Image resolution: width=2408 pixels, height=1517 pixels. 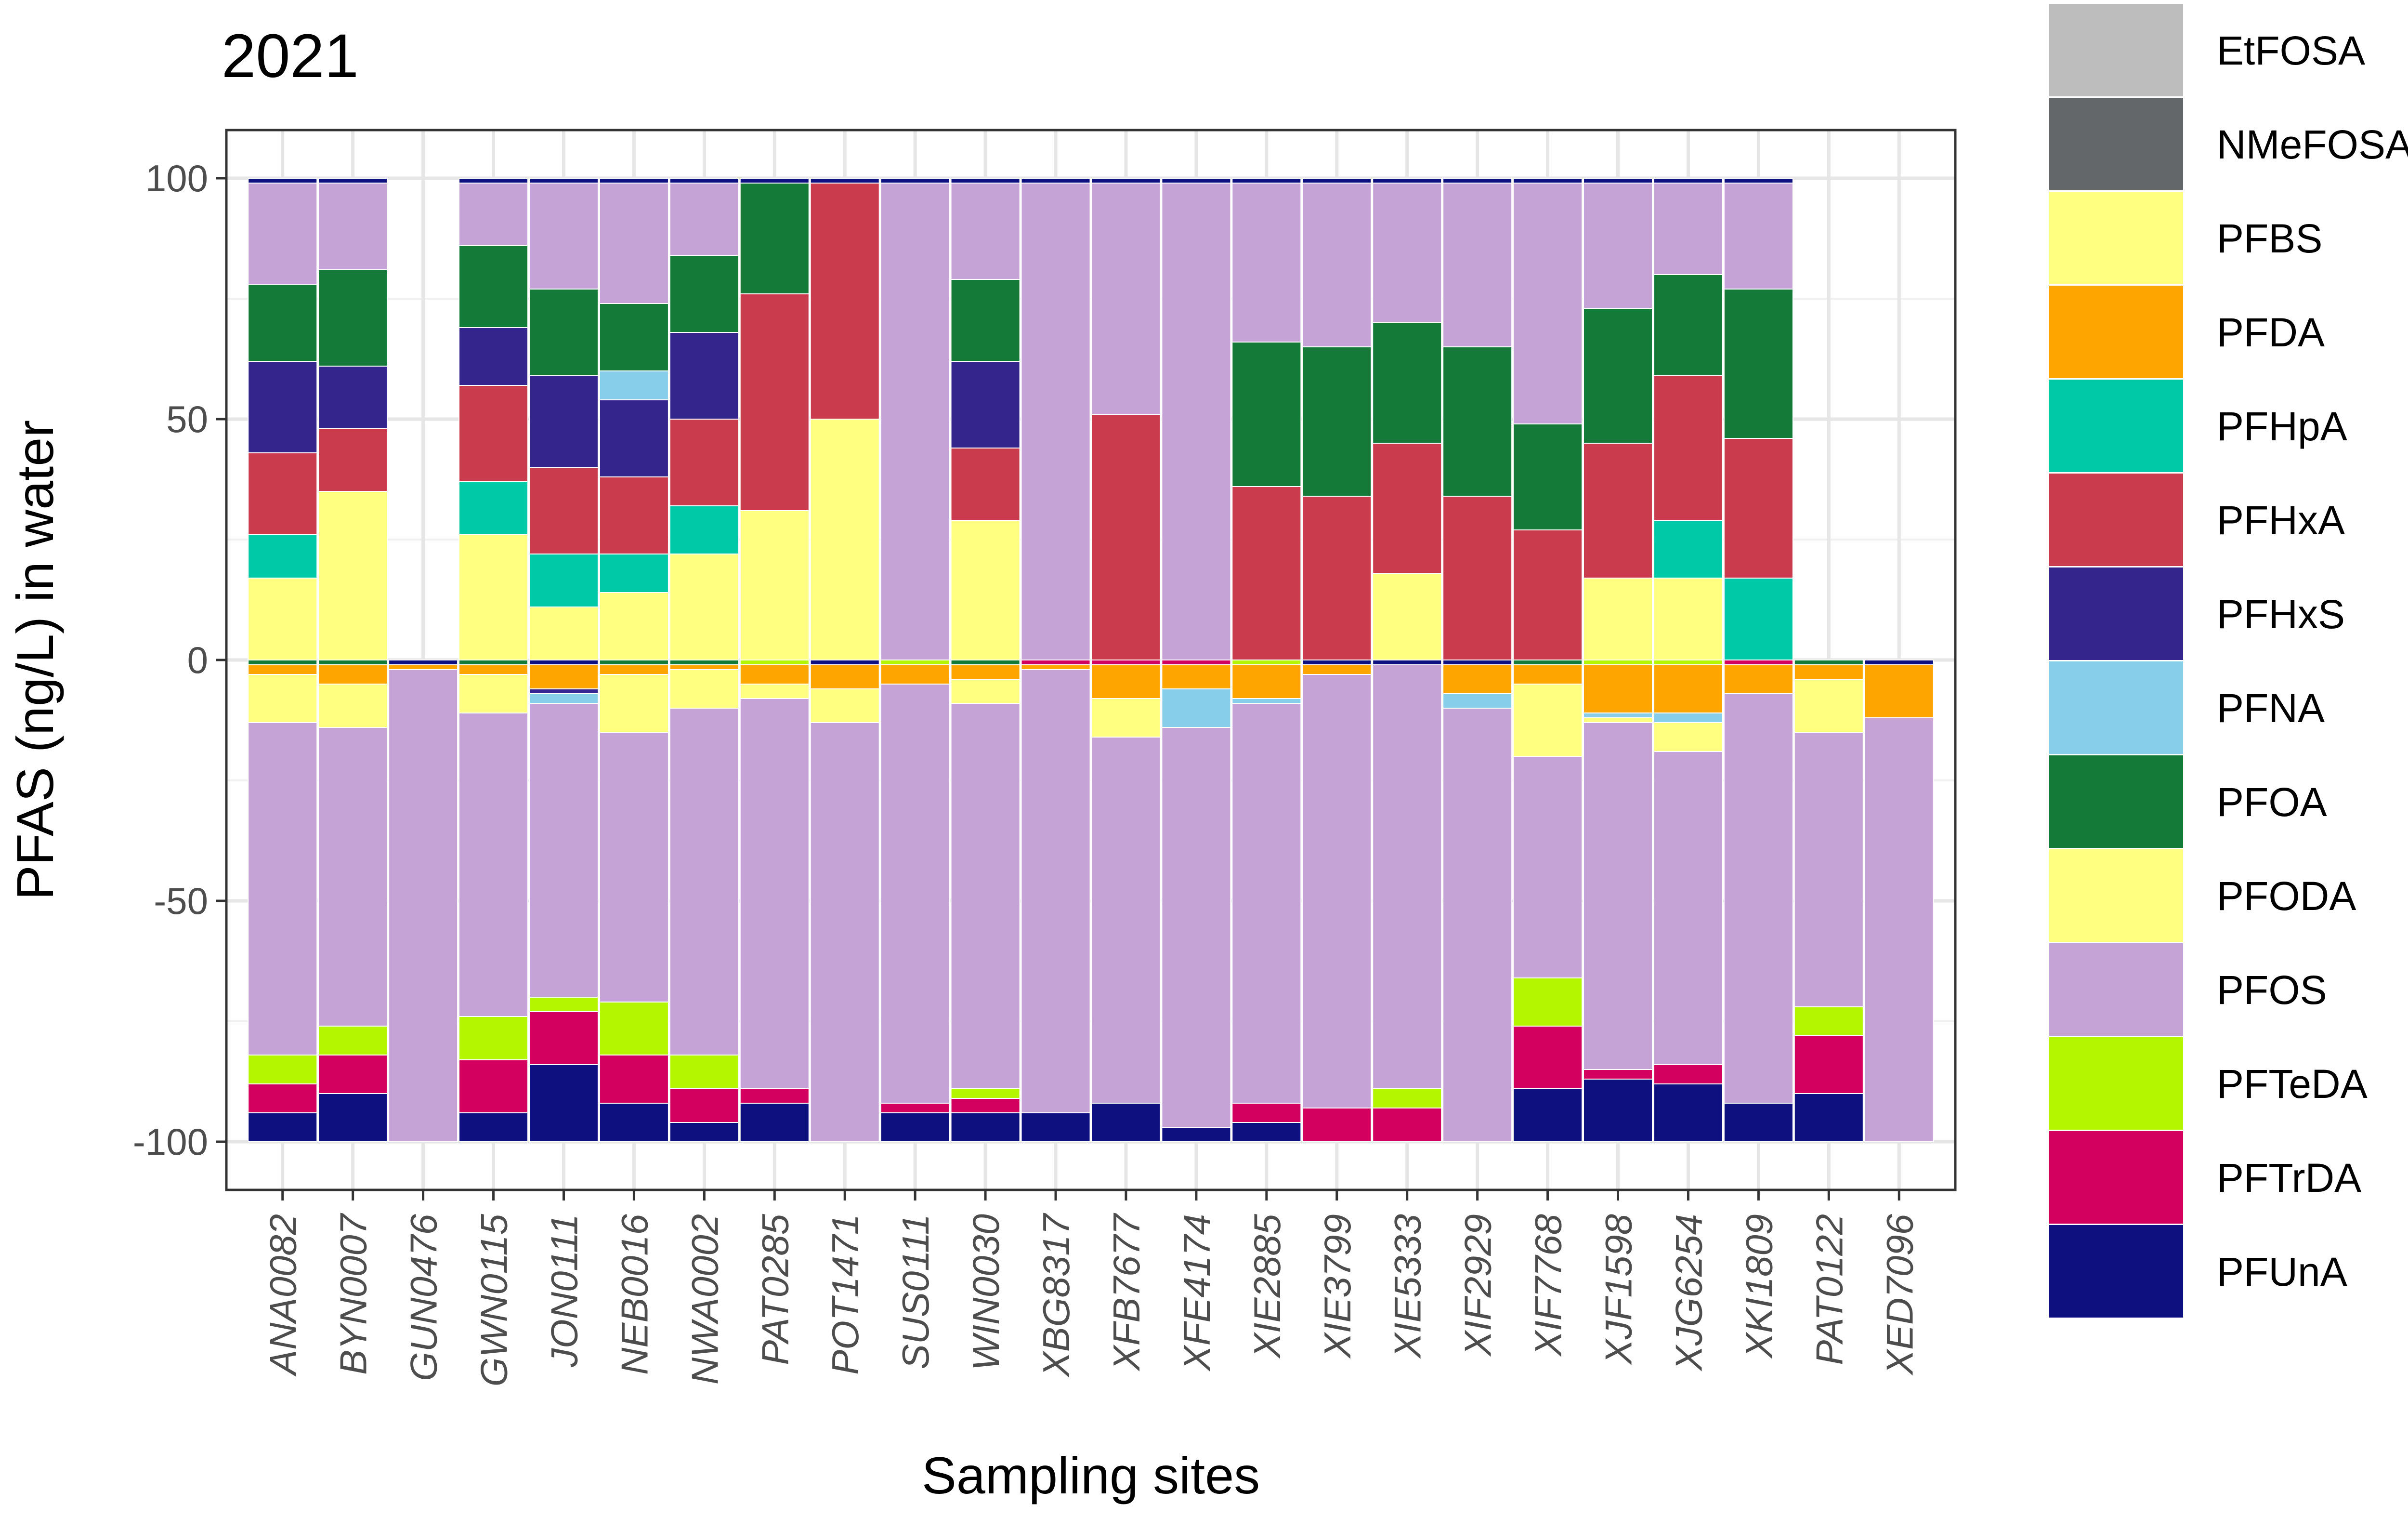 I want to click on x-tick-label: XIE5333, so click(x=1408, y=1287).